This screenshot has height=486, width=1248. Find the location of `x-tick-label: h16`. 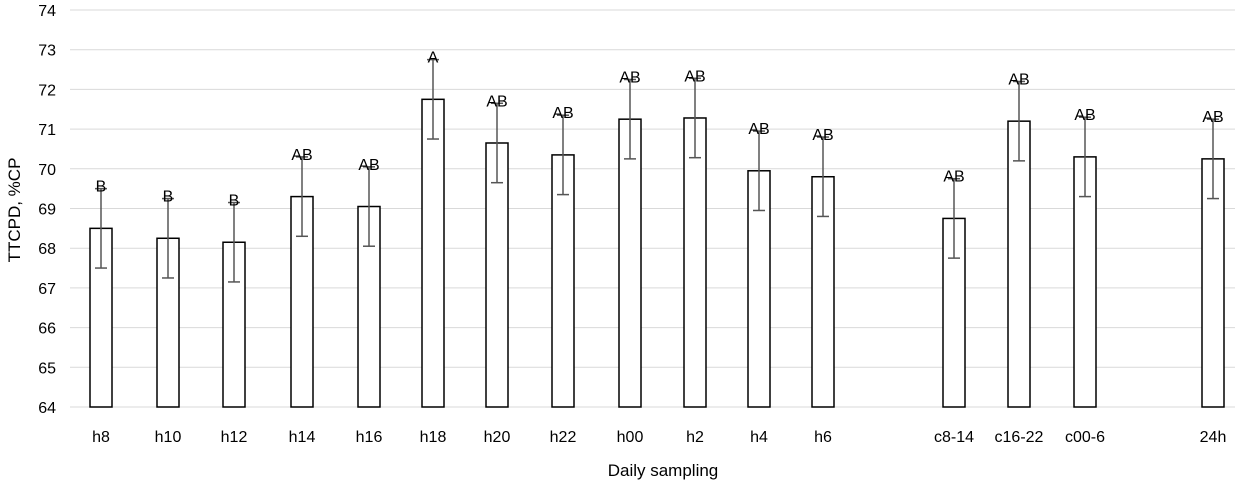

x-tick-label: h16 is located at coordinates (369, 437).